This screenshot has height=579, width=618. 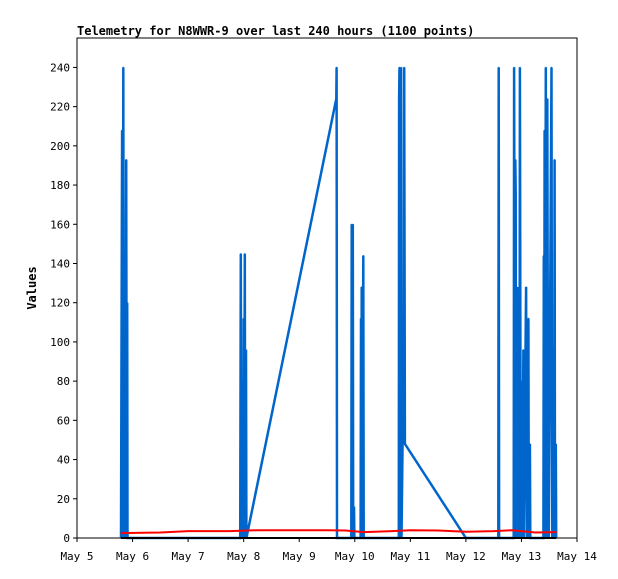 What do you see at coordinates (243, 556) in the screenshot?
I see `x-tick-label: May 8` at bounding box center [243, 556].